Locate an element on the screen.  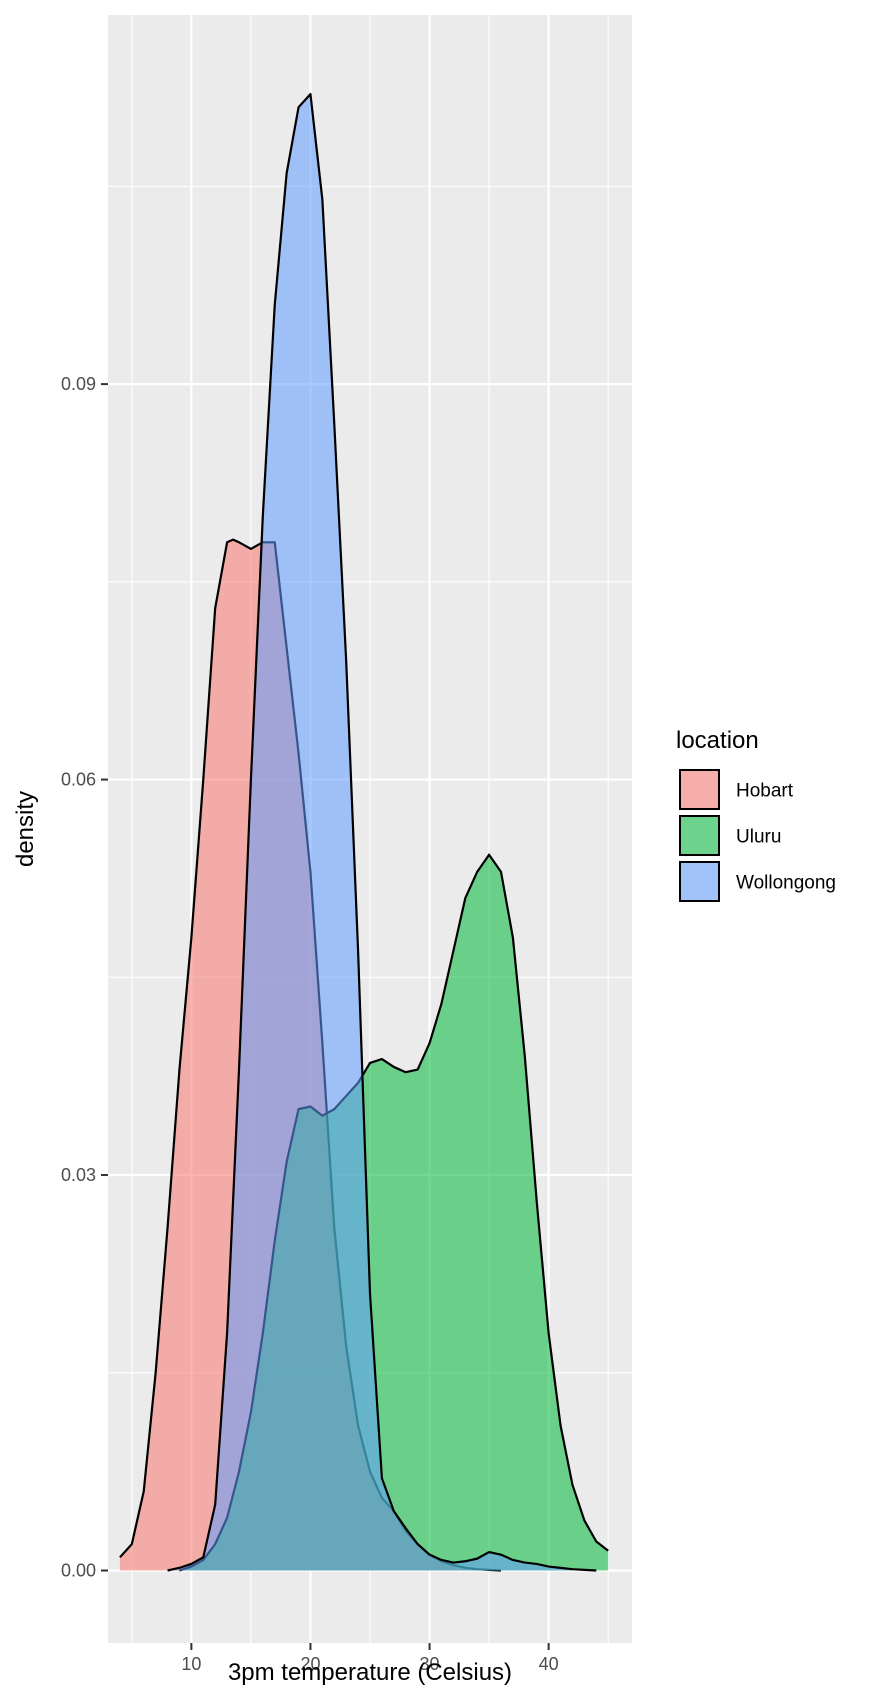
y-tick-label: 0.09 is located at coordinates (78, 384).